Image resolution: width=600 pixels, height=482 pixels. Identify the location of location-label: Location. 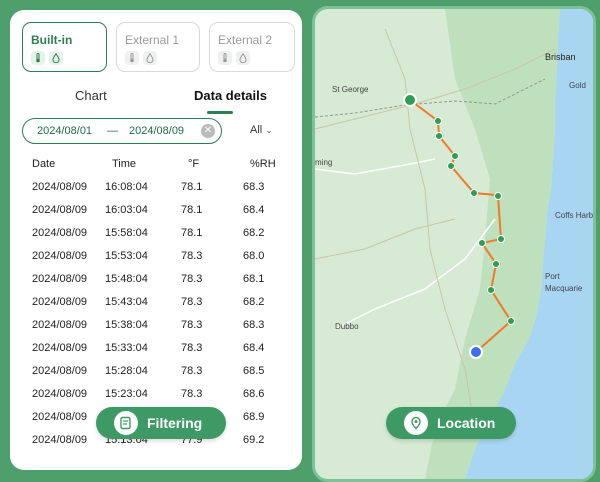
(466, 423).